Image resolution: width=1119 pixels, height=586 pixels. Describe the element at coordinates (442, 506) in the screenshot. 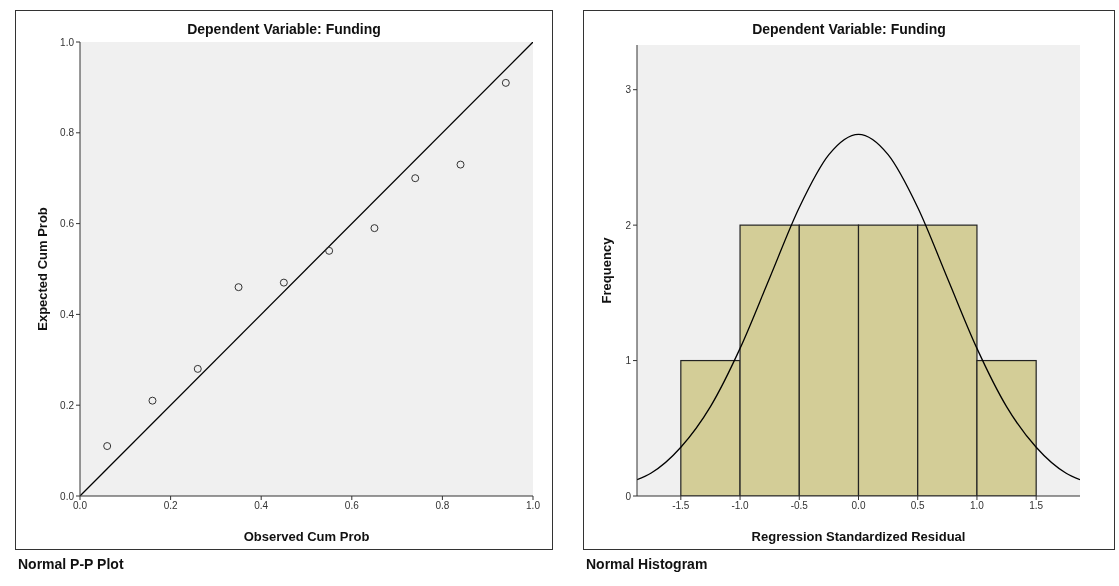

I see `x-tick-label: 0.8` at that location.